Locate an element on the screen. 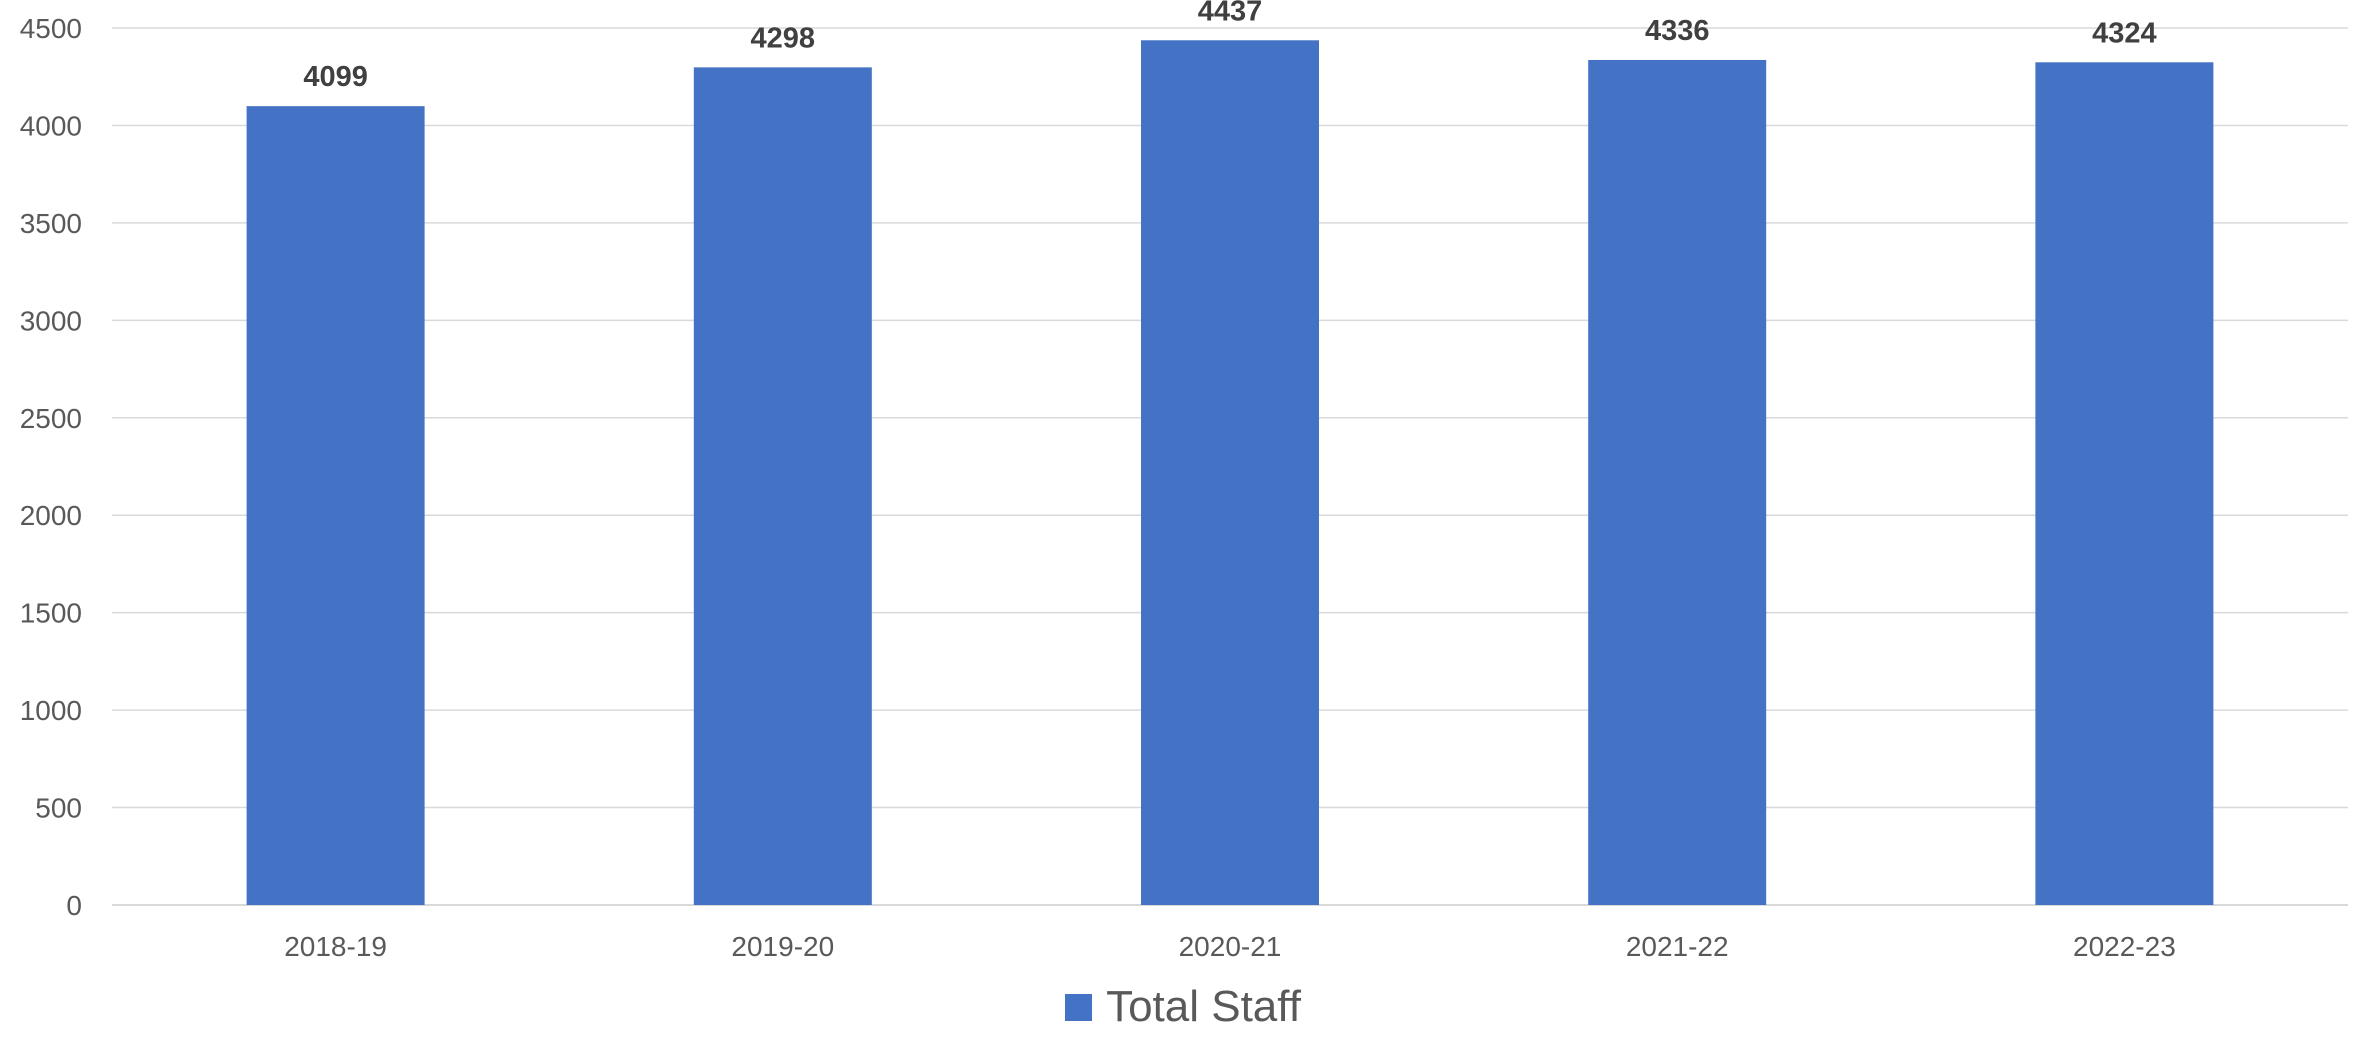 This screenshot has height=1037, width=2366. data-label-2018-19: 4099 is located at coordinates (335, 77).